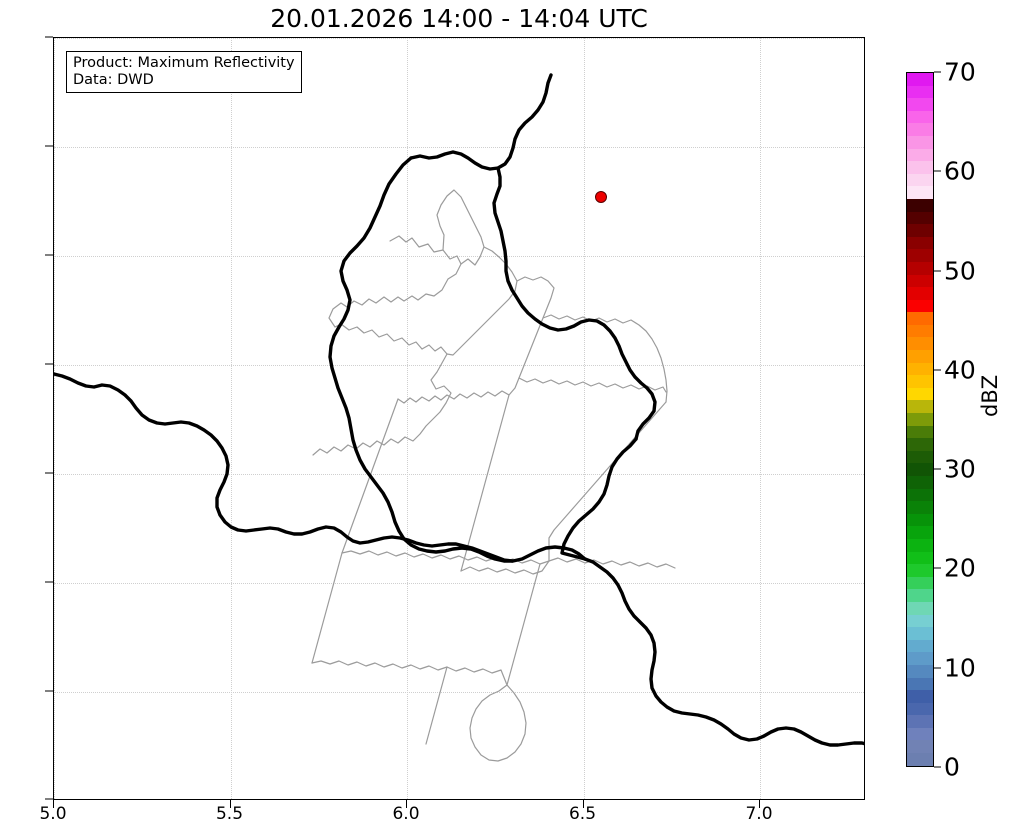 Image resolution: width=1023 pixels, height=834 pixels. Describe the element at coordinates (49, 582) in the screenshot. I see `ytick-mark-49.4` at that location.